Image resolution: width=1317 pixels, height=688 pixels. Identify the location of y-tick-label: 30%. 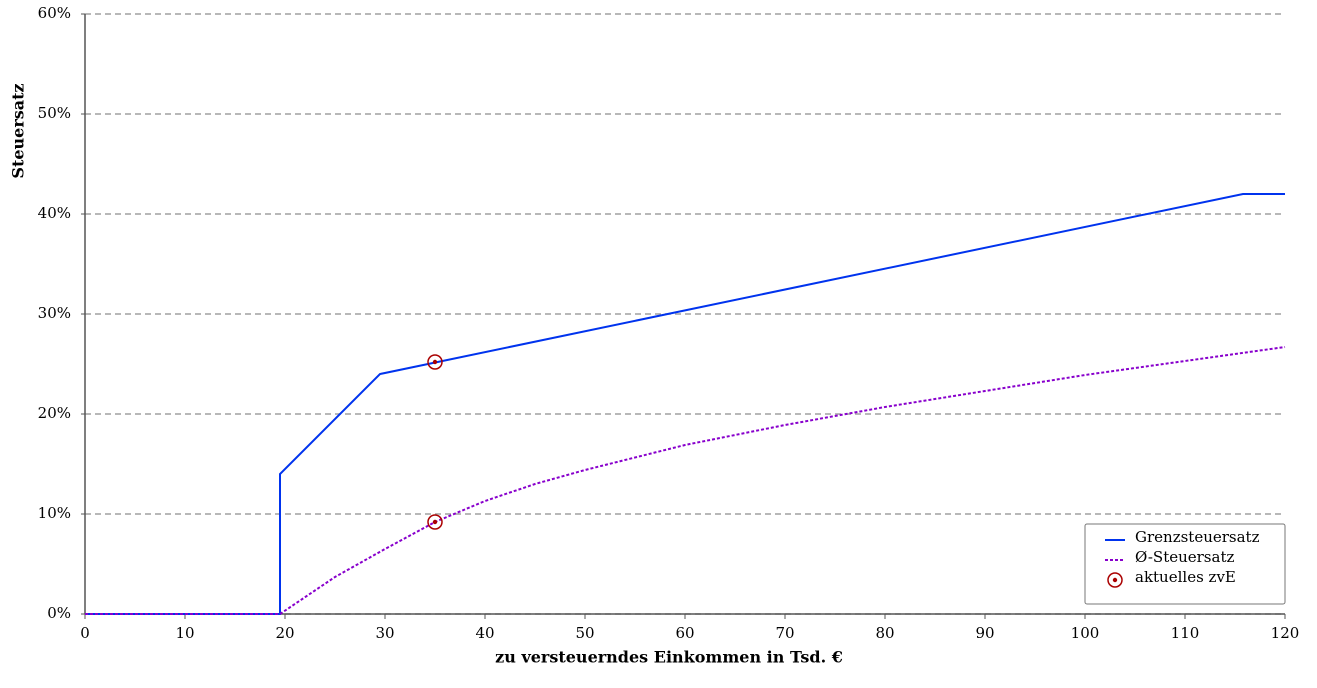
(54, 313).